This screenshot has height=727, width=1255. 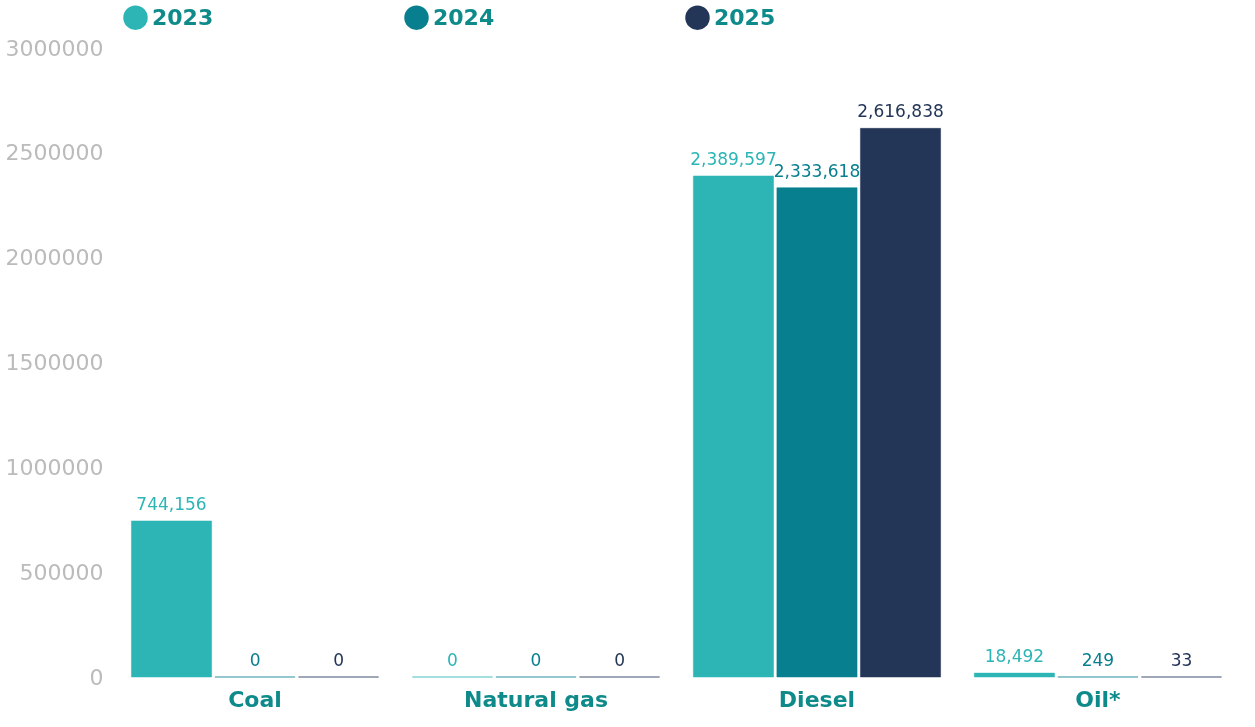 What do you see at coordinates (464, 17) in the screenshot?
I see `legend-label: 2024` at bounding box center [464, 17].